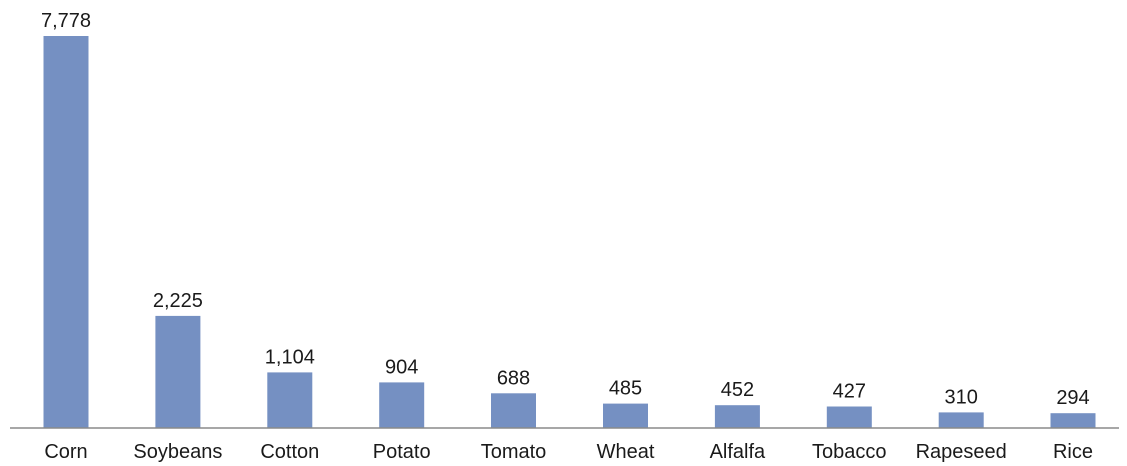 The height and width of the screenshot is (466, 1127). What do you see at coordinates (737, 390) in the screenshot?
I see `value-label-alfalfa: 452` at bounding box center [737, 390].